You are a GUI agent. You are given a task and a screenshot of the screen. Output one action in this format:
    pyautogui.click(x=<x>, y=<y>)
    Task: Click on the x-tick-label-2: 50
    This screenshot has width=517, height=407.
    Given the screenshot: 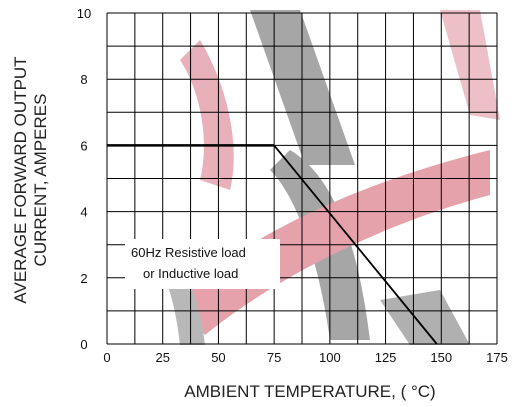 What is the action you would take?
    pyautogui.click(x=218, y=357)
    